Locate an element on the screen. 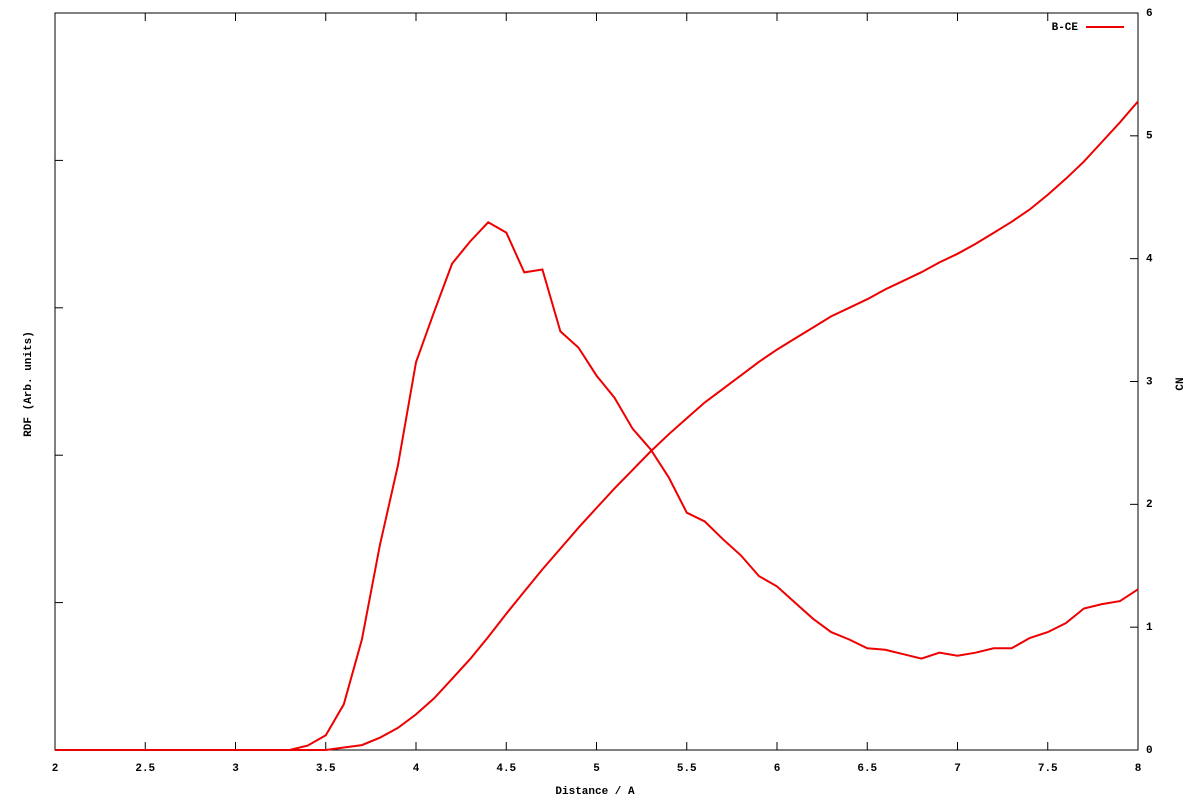  y2-tick-label: 4 is located at coordinates (1149, 260).